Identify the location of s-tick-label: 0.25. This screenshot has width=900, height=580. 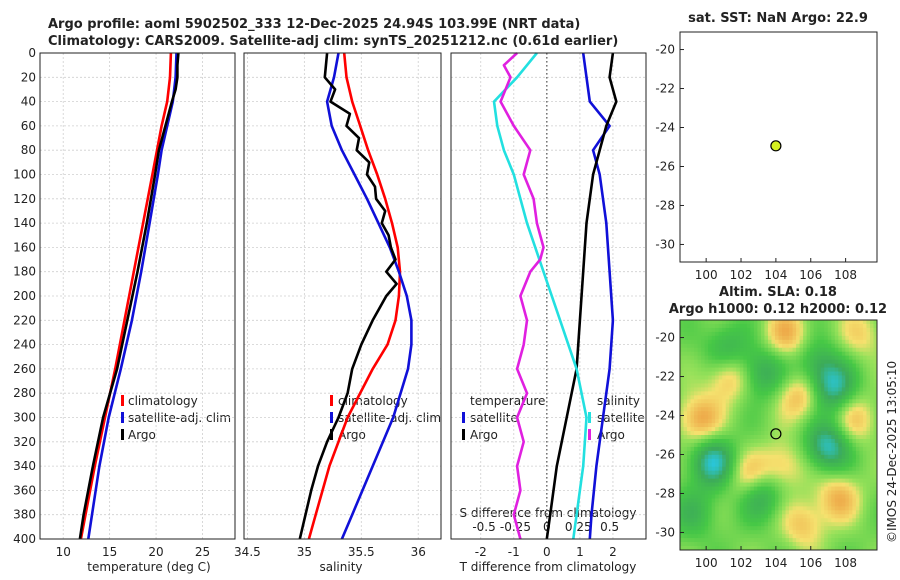
(578, 527).